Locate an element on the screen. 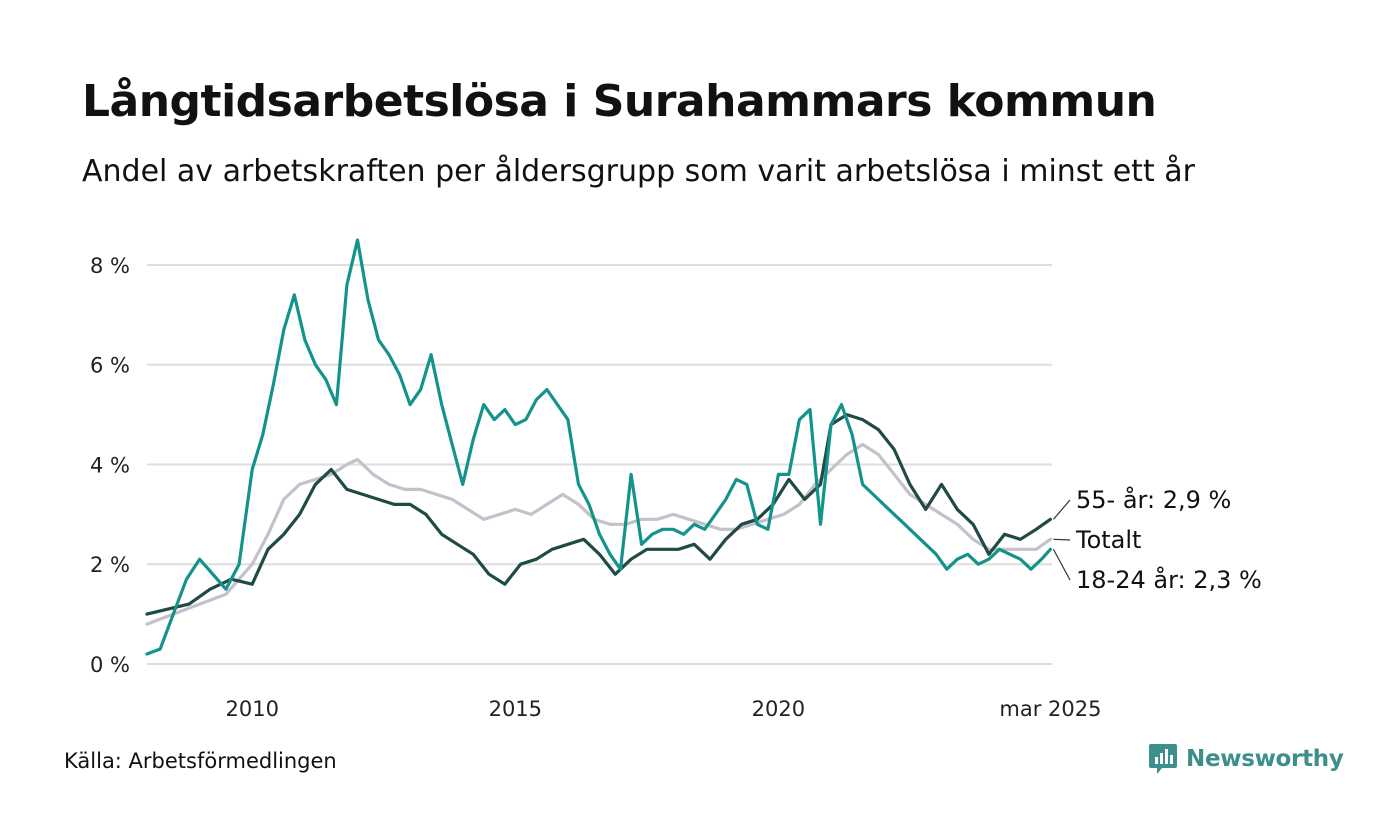 The image size is (1400, 840). brand: Newsworthy is located at coordinates (1246, 759).